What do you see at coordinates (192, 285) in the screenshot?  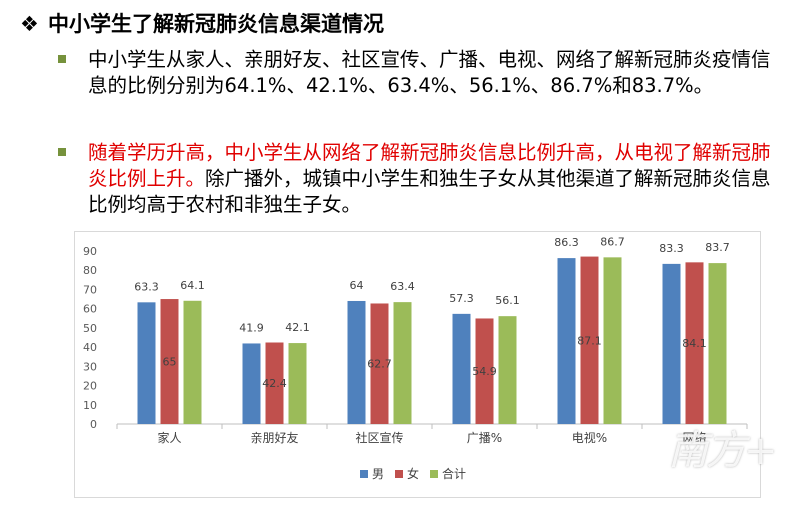 I see `data-label: 64.1` at bounding box center [192, 285].